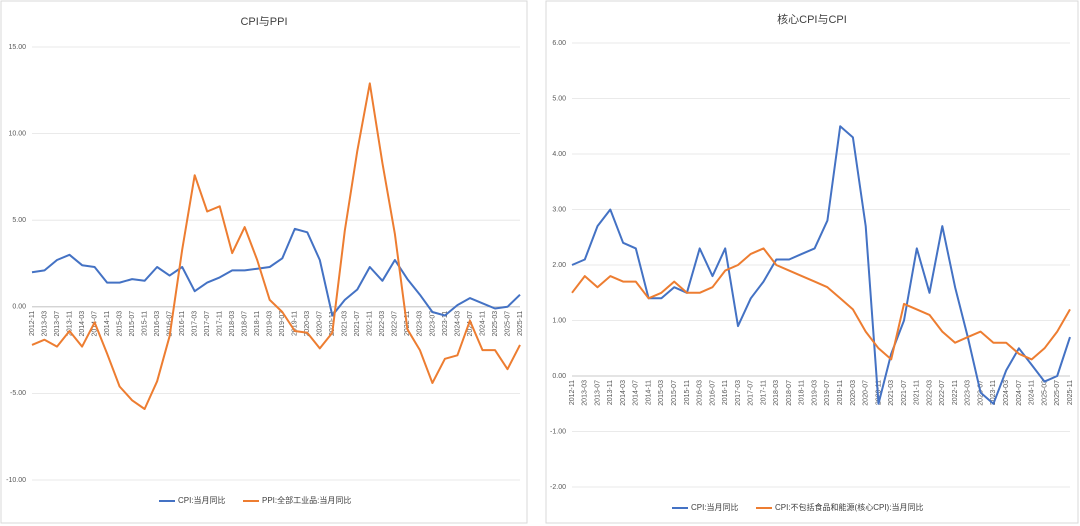  I want to click on y-tick-label: 10.00, so click(17, 133).